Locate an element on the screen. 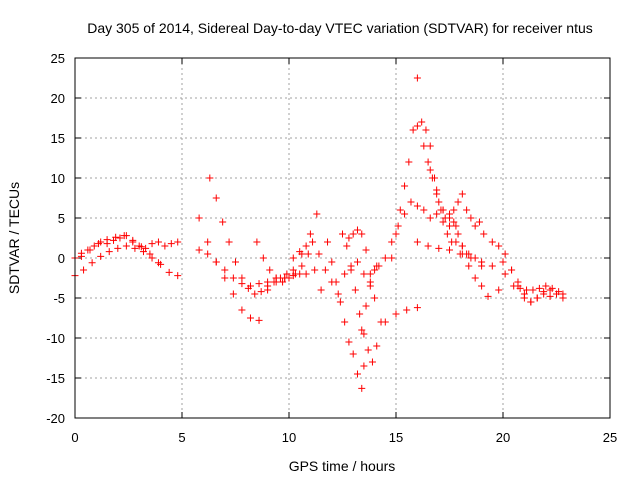 The width and height of the screenshot is (640, 480). y-axis-label: SDTVAR / TECUs is located at coordinates (14, 238).